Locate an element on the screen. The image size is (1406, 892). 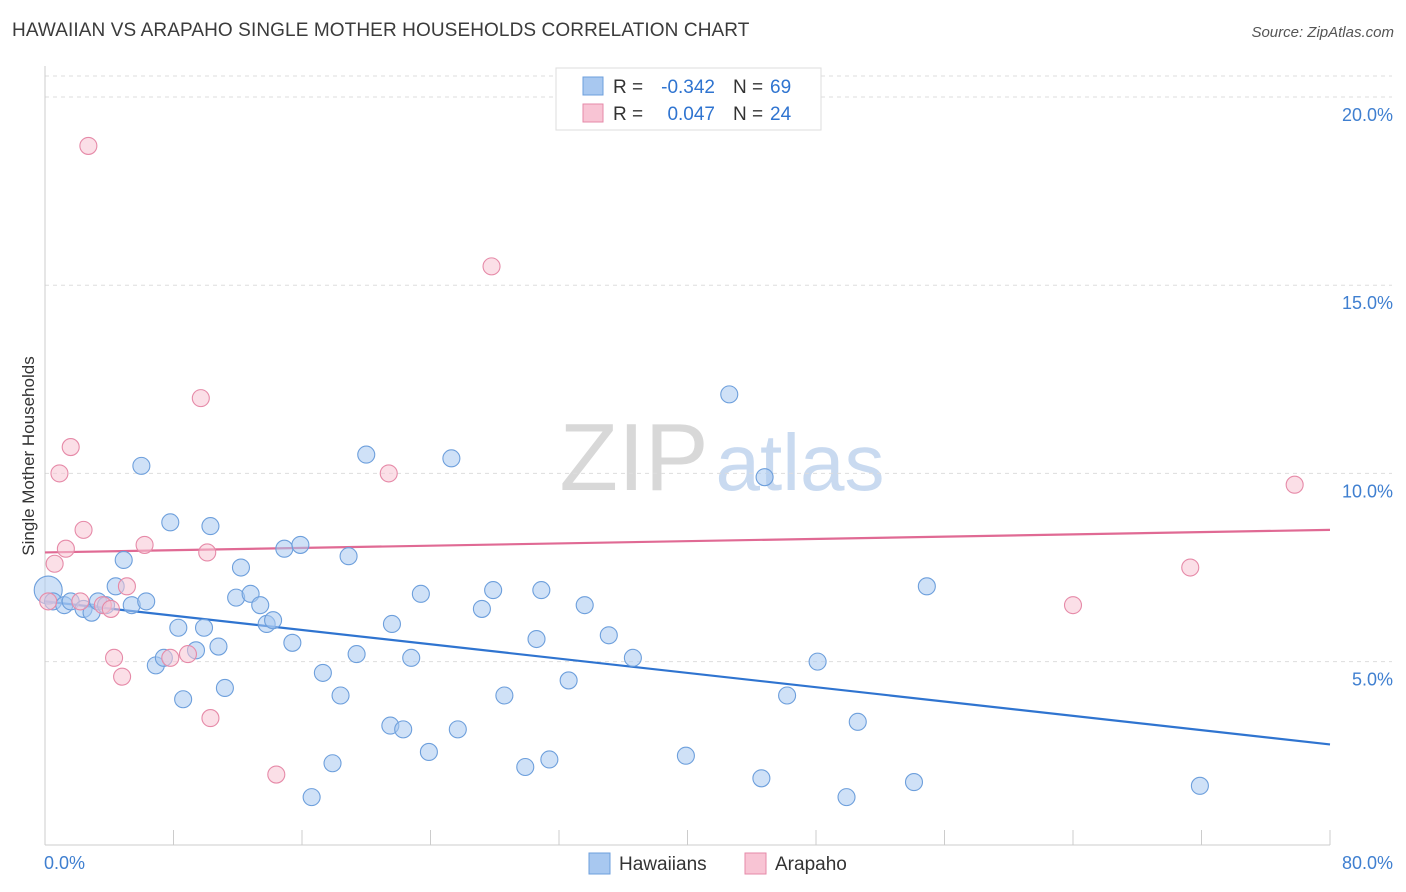
trend-line-arapaho is located at coordinates (687, 541).